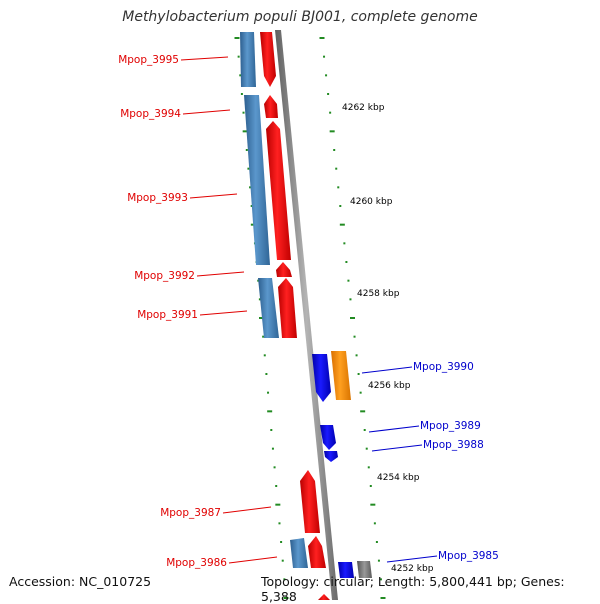 This screenshot has height=604, width=600. I want to click on cds-mpop-3990-darkblue, so click(321, 378).